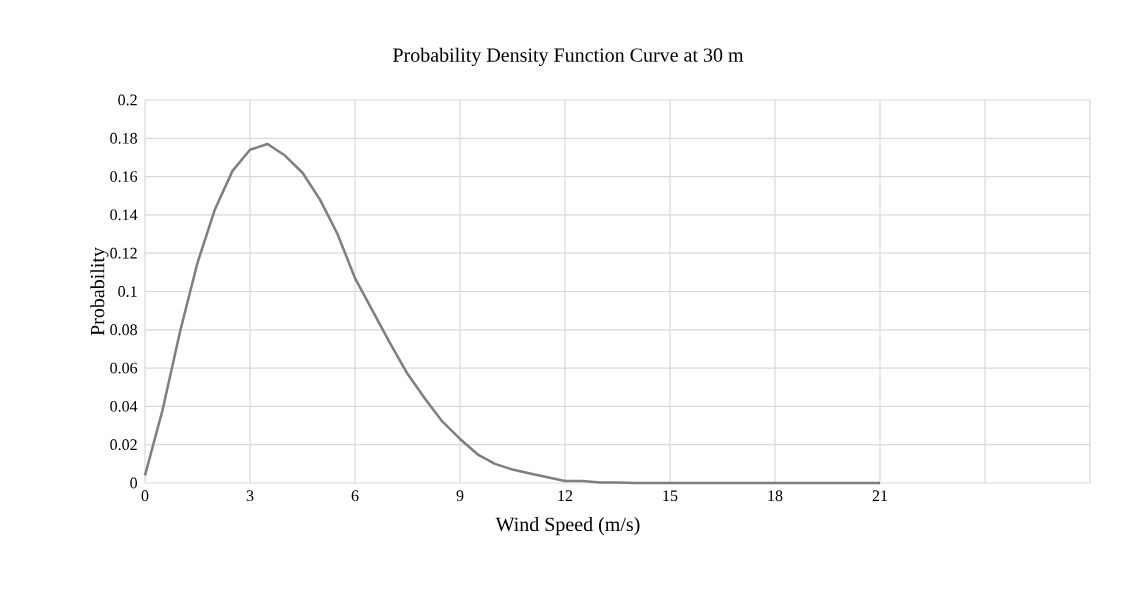  I want to click on y-tick-label: 0.06, so click(124, 368).